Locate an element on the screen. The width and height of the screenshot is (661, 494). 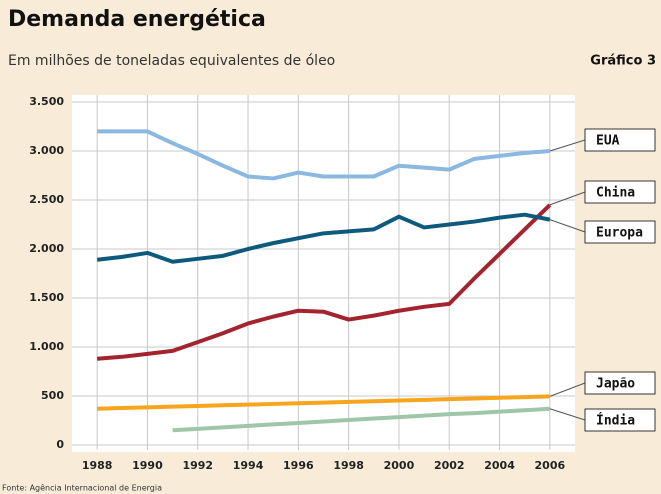
x-tick-label: 2006 is located at coordinates (550, 465).